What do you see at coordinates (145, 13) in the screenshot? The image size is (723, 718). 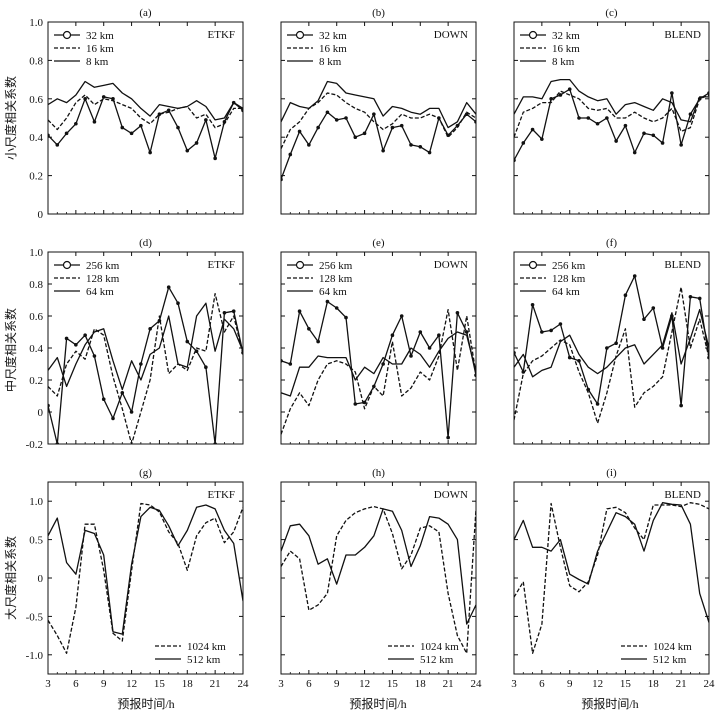 I see `panel-letter: (a)` at bounding box center [145, 13].